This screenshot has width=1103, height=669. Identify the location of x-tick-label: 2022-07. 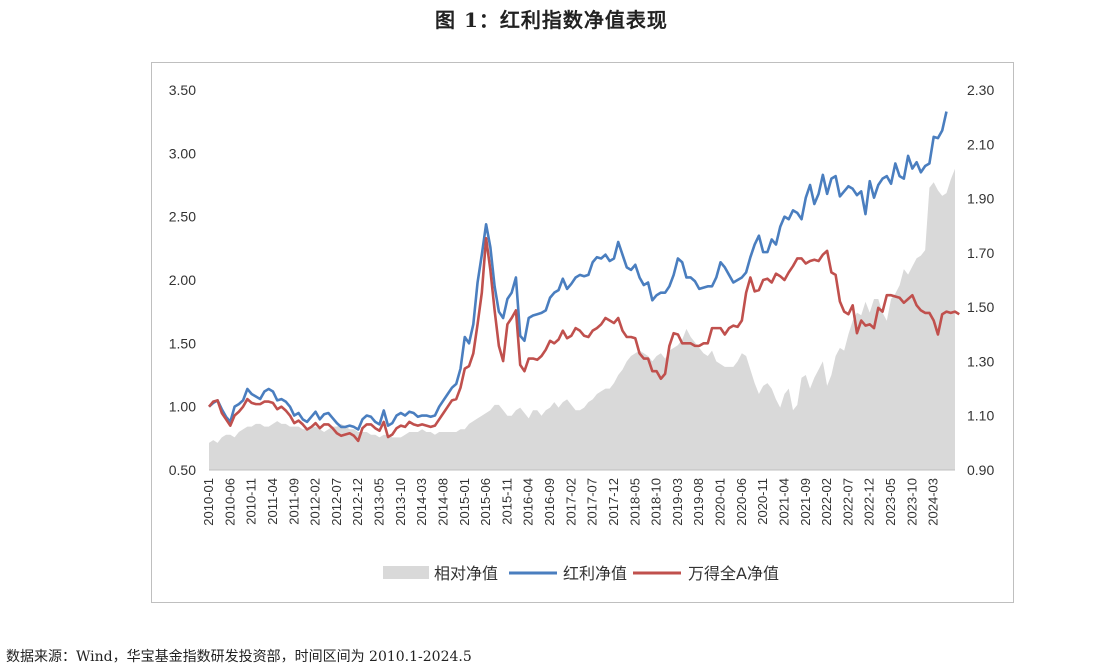
(847, 502).